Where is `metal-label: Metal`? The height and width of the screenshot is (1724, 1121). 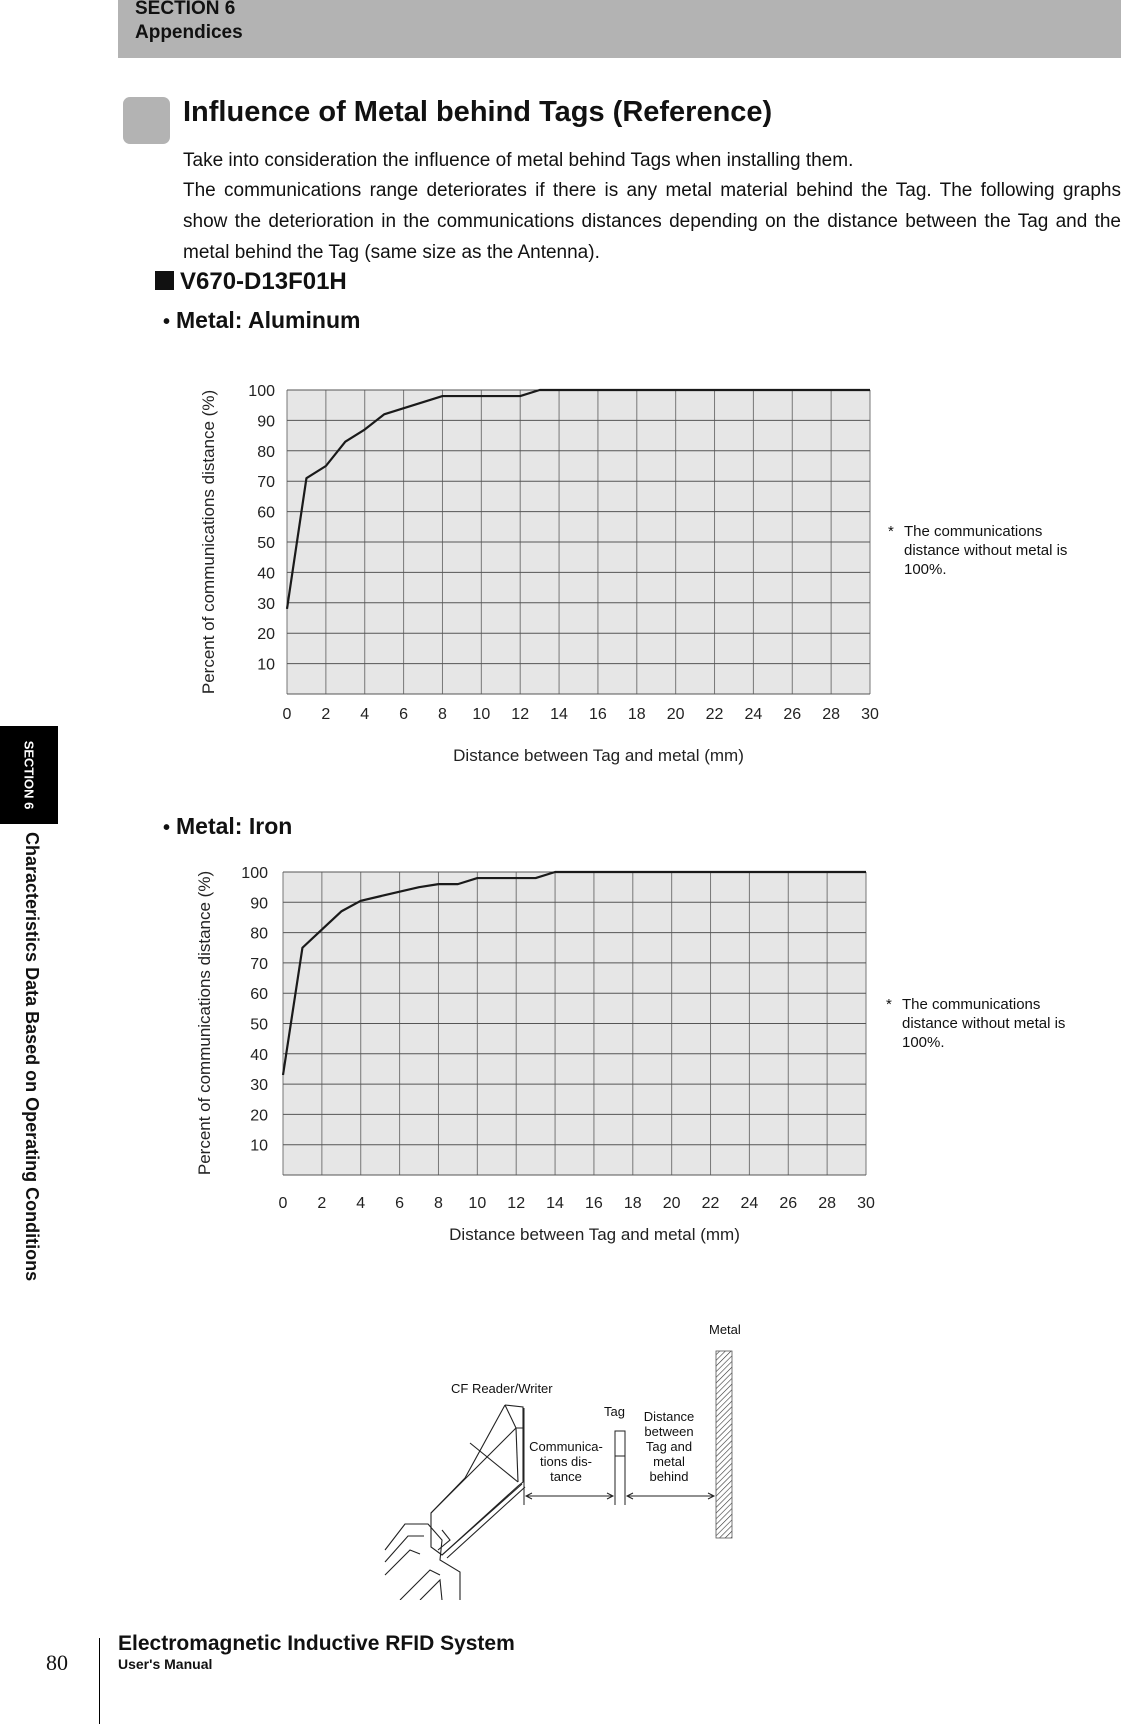
metal-label: Metal is located at coordinates (725, 1329).